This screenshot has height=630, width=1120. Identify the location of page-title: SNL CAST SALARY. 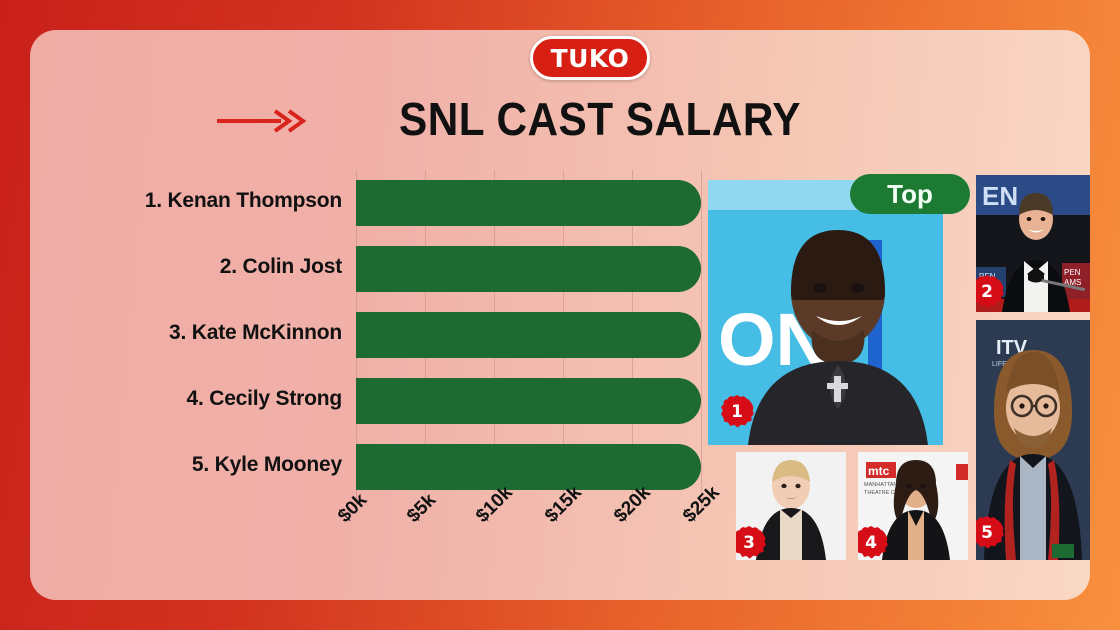
(600, 119).